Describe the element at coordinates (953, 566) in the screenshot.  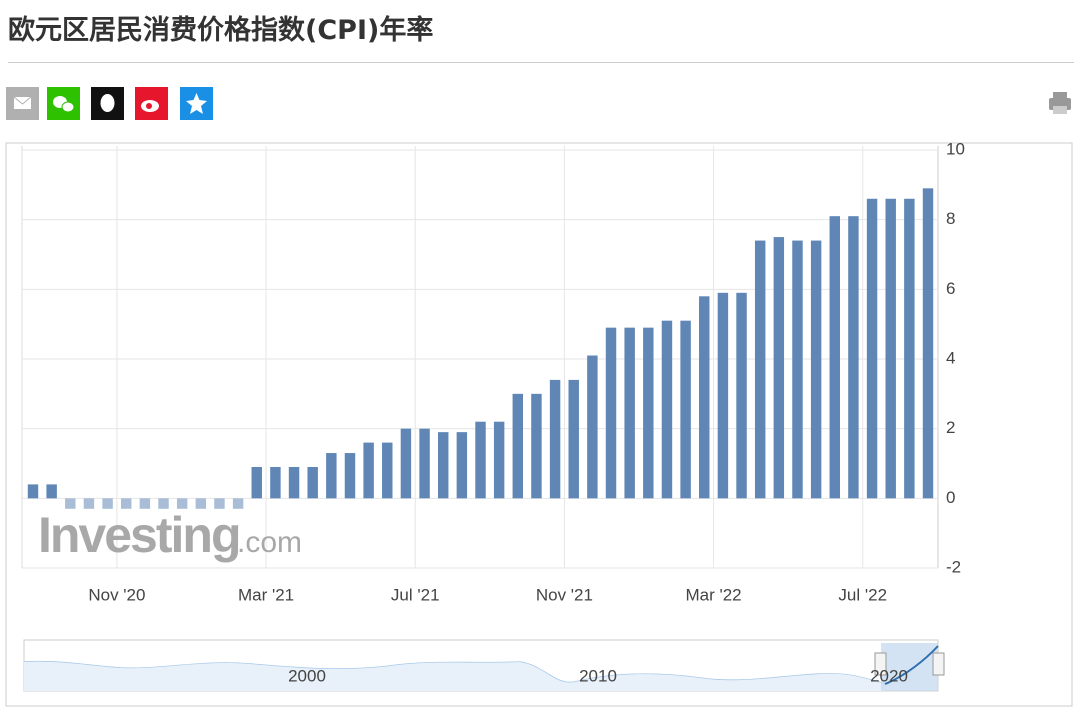
I see `y-tick-label: -2` at that location.